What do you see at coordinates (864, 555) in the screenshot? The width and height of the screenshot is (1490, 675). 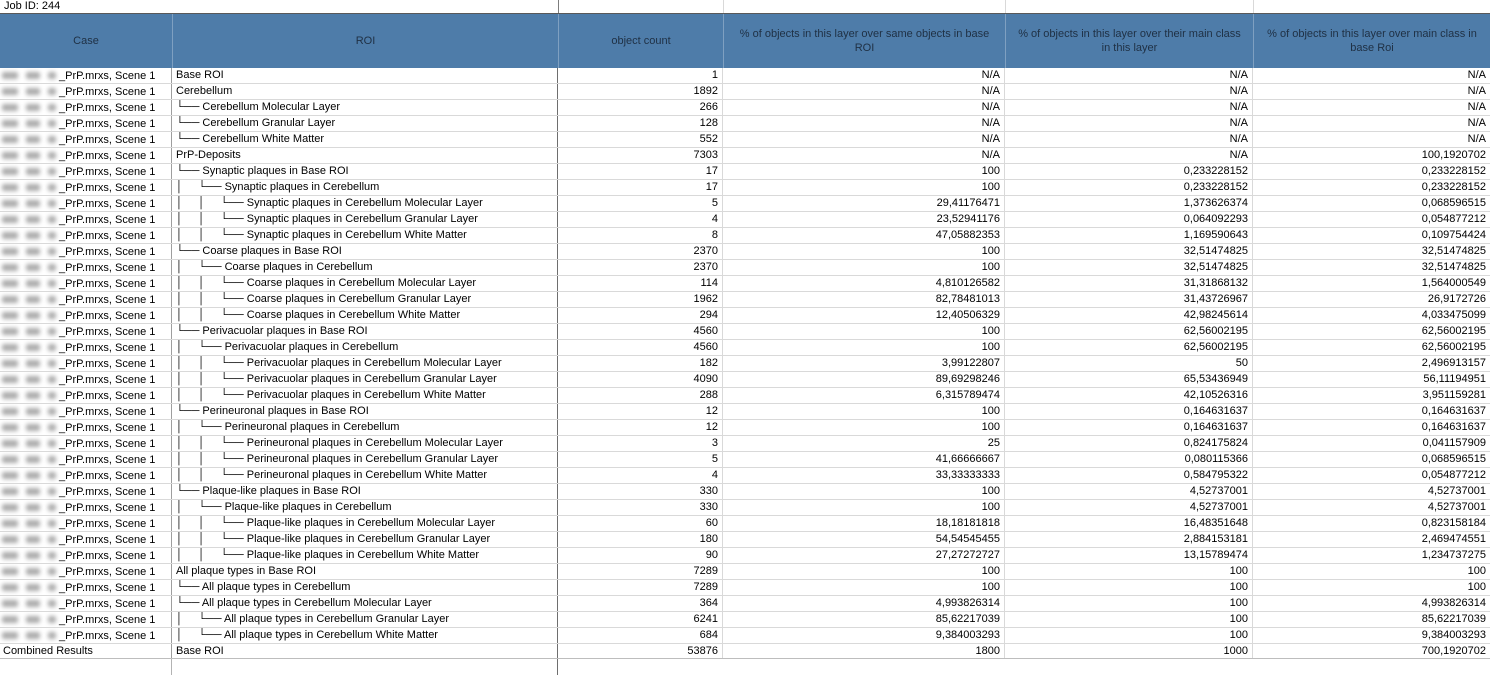 I see `pct-same-objects-base-roi-cell: 27,27272727` at bounding box center [864, 555].